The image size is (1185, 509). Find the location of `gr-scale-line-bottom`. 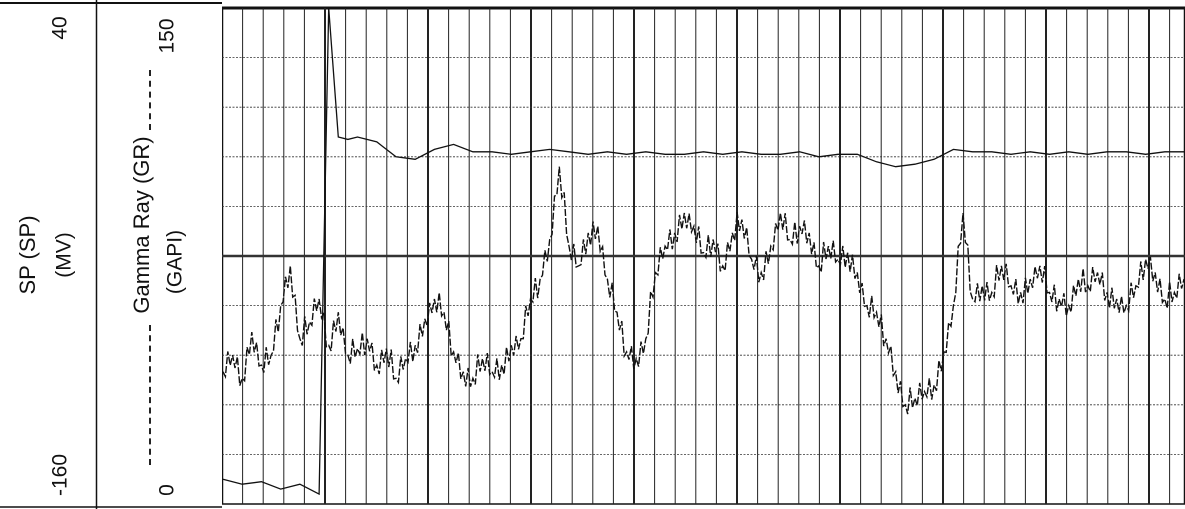

gr-scale-line-bottom is located at coordinates (150, 395).